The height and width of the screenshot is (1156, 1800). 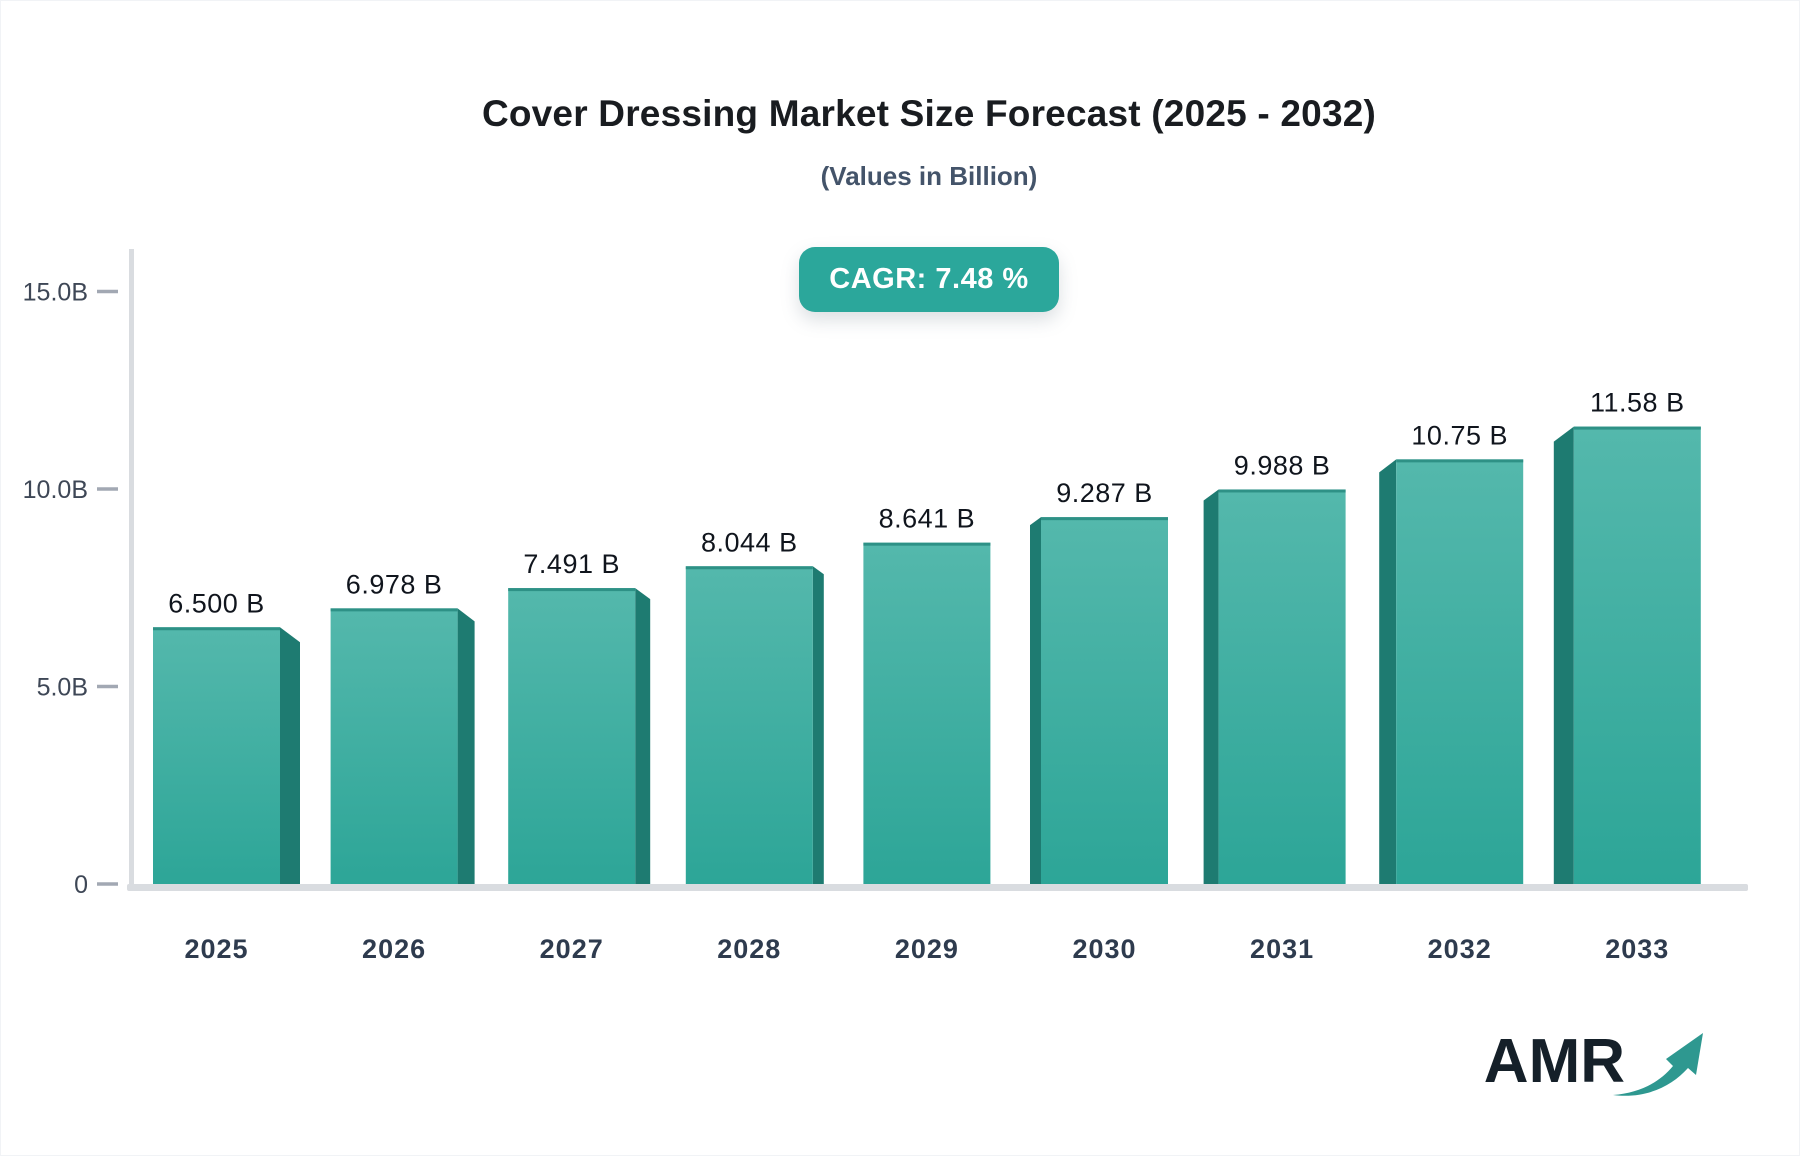 I want to click on bar-value-label: 9.988 B, so click(x=1282, y=465).